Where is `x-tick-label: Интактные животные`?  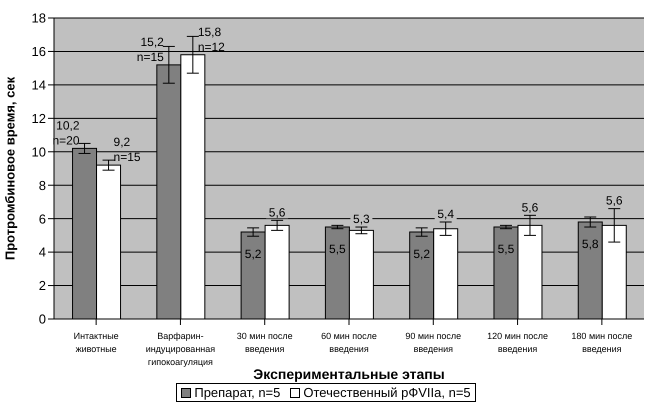
x-tick-label: Интактные животные is located at coordinates (96, 342).